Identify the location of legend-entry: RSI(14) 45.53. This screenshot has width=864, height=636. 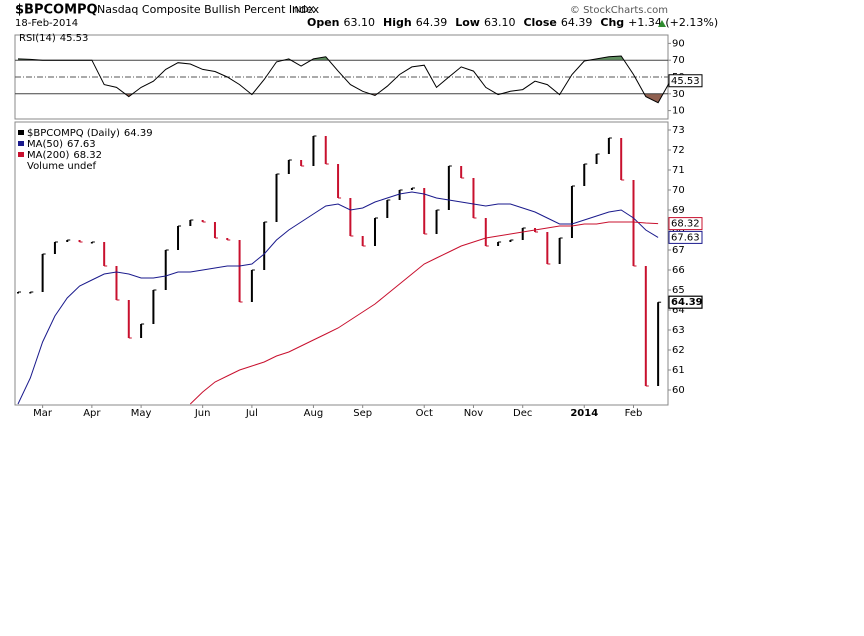
(53, 38).